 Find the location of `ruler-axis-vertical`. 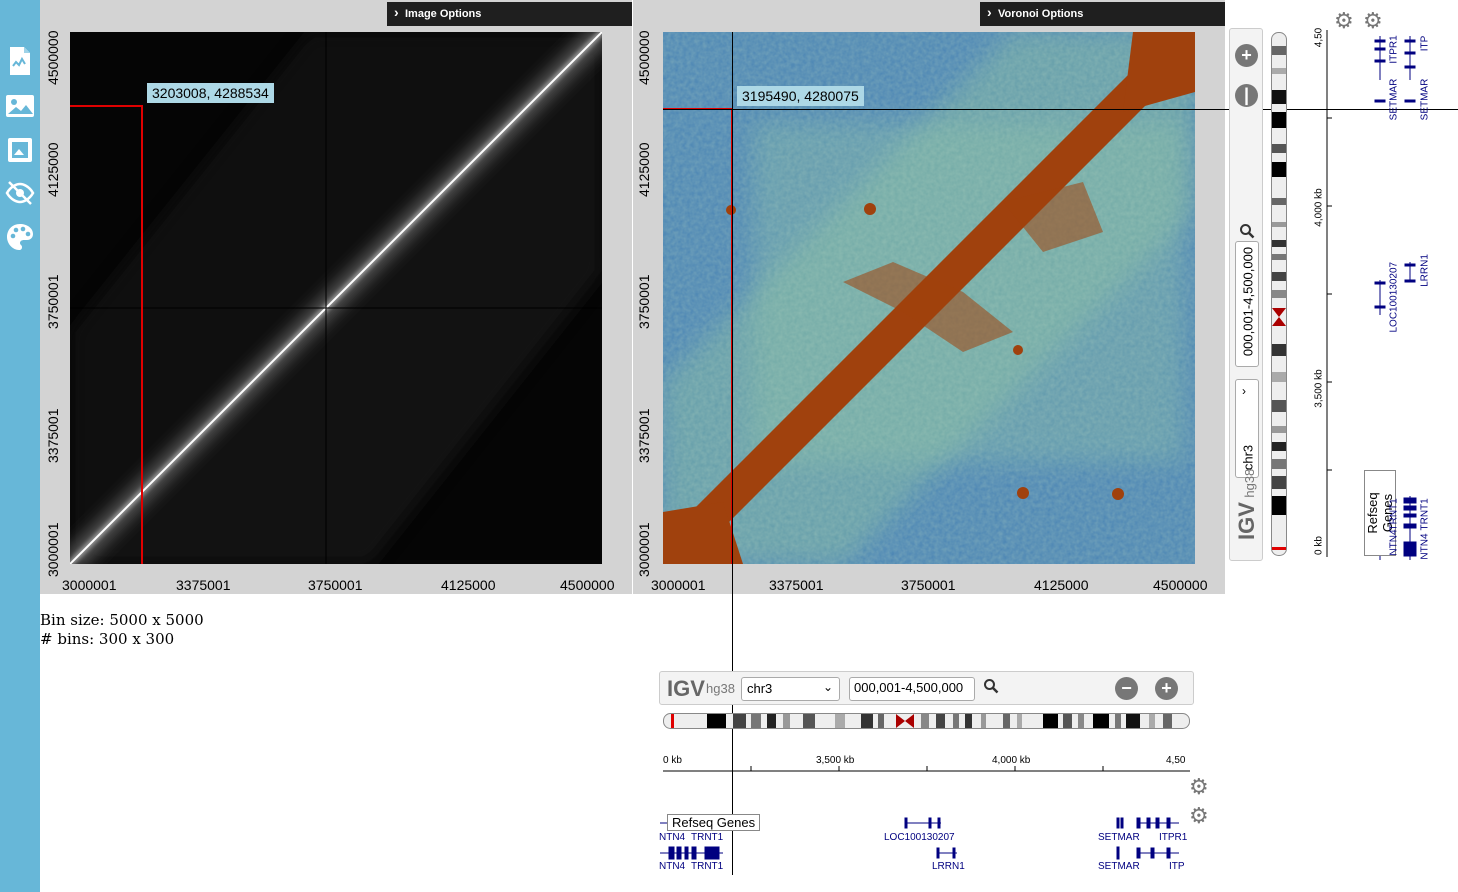

ruler-axis-vertical is located at coordinates (1329, 293).